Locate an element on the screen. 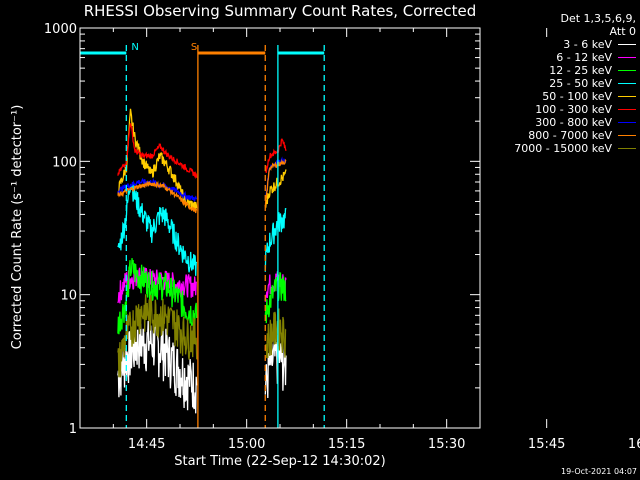 The width and height of the screenshot is (640, 480). y-tick-label-3: 1000 is located at coordinates (60, 29).